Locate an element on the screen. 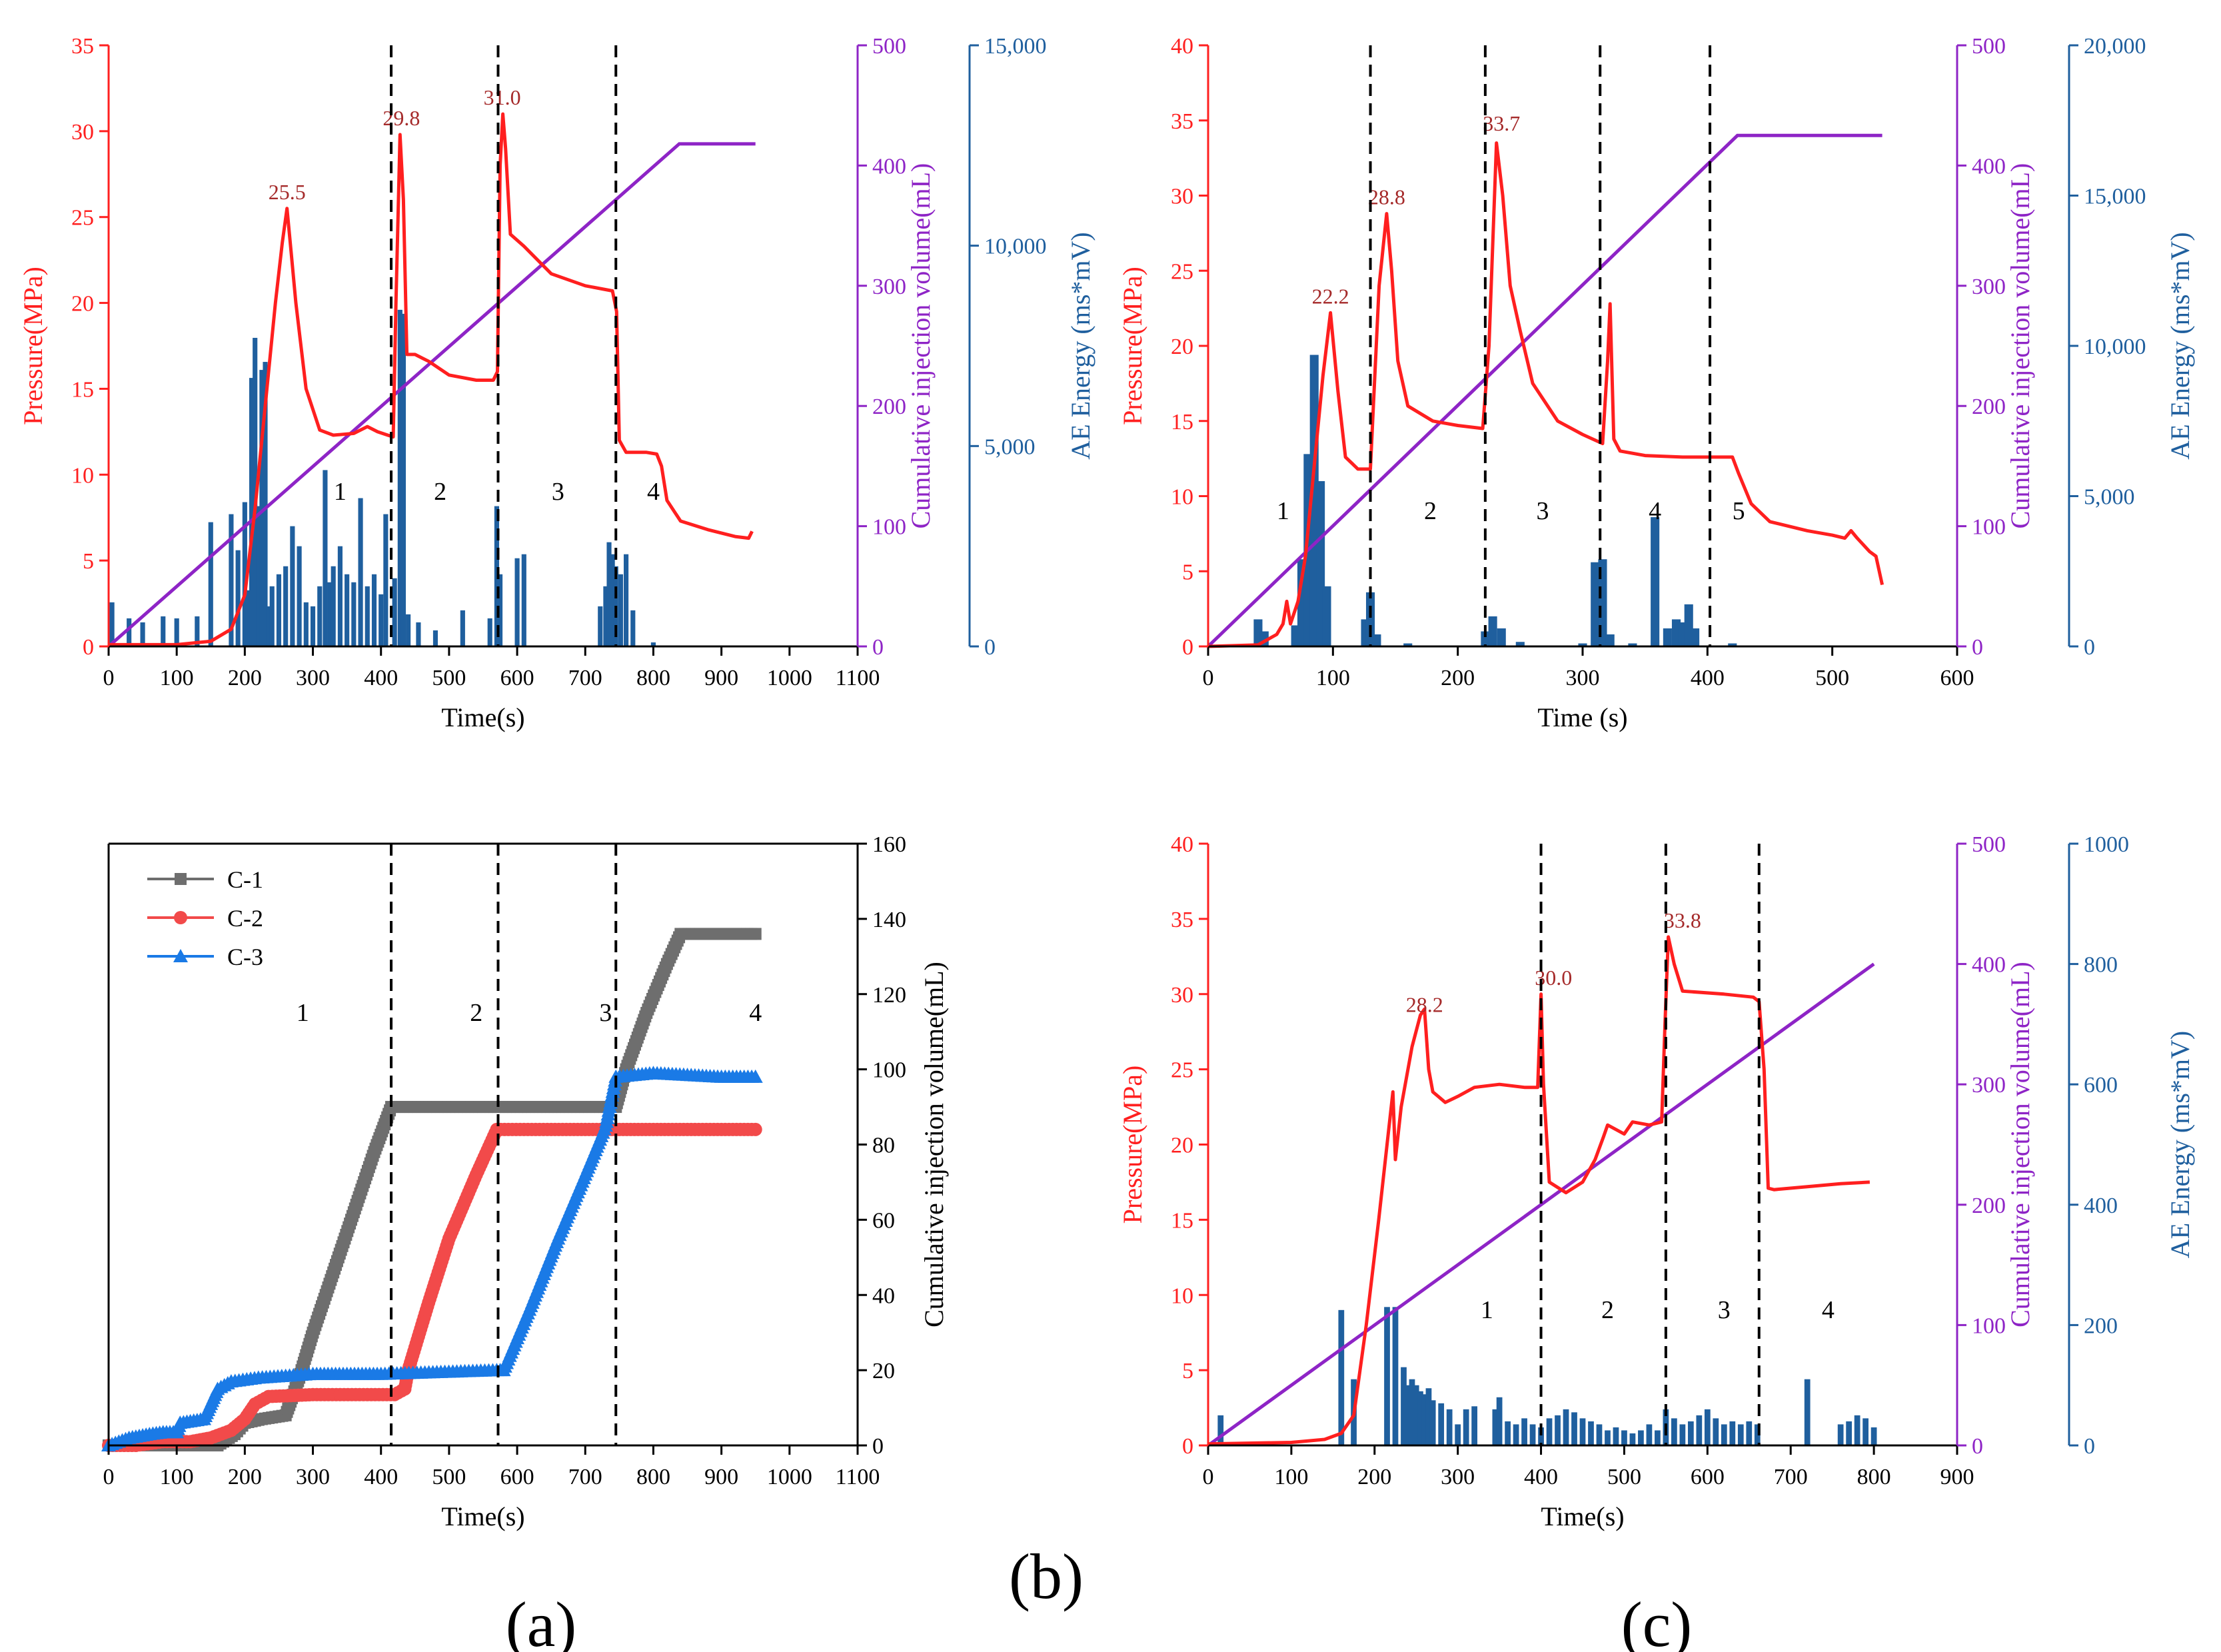 This screenshot has height=1652, width=2221. volume-axis-tick-label: 60 is located at coordinates (883, 1220).